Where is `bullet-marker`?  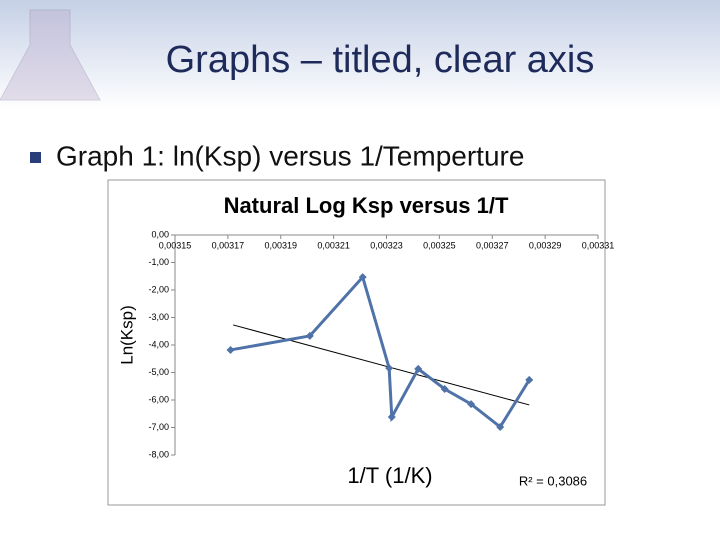
bullet-marker is located at coordinates (35, 157).